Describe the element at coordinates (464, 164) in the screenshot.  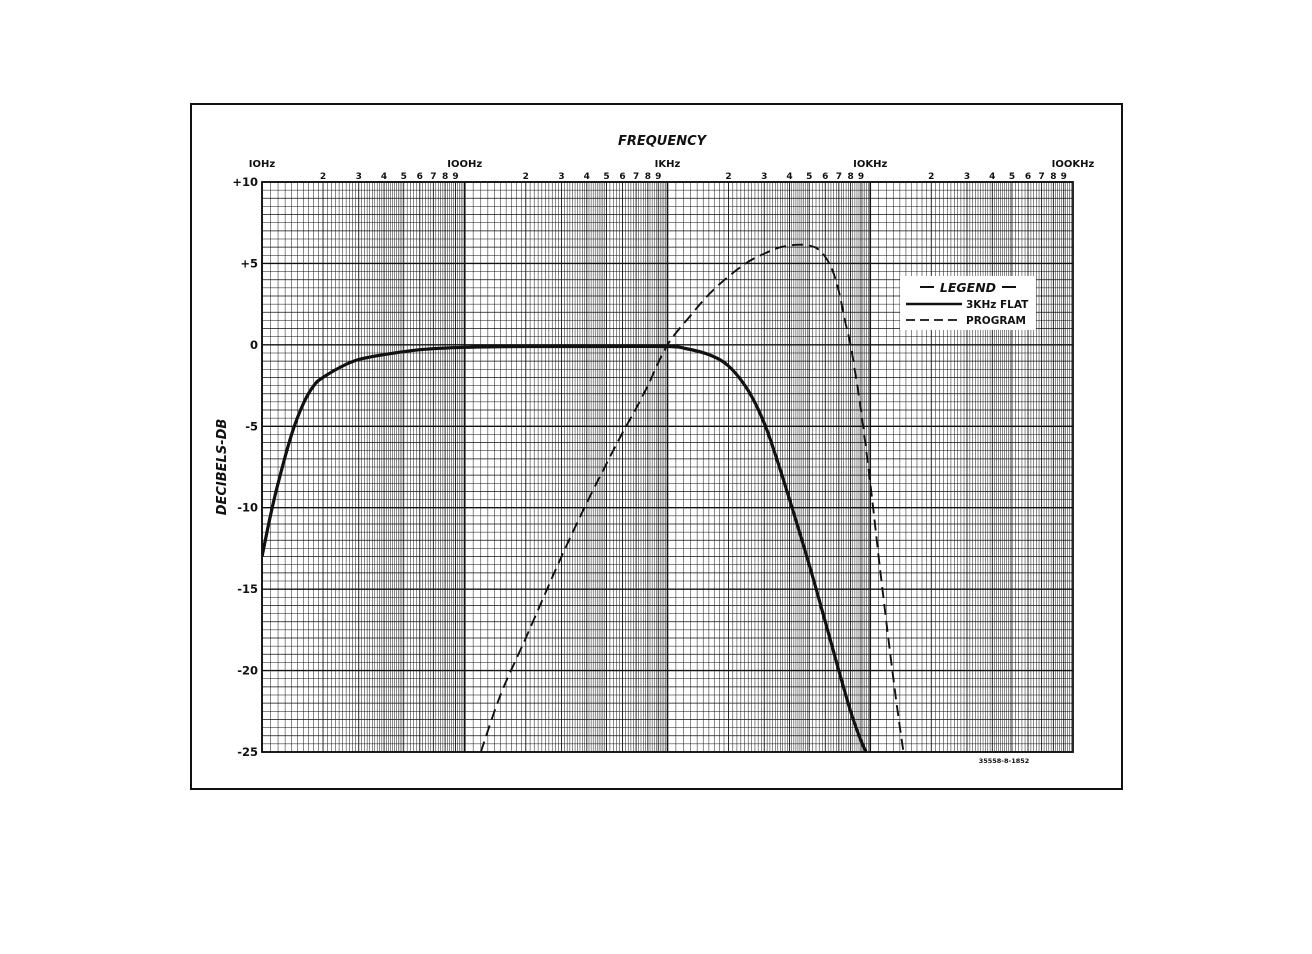
I see `x-decade-label: IOOHz` at that location.